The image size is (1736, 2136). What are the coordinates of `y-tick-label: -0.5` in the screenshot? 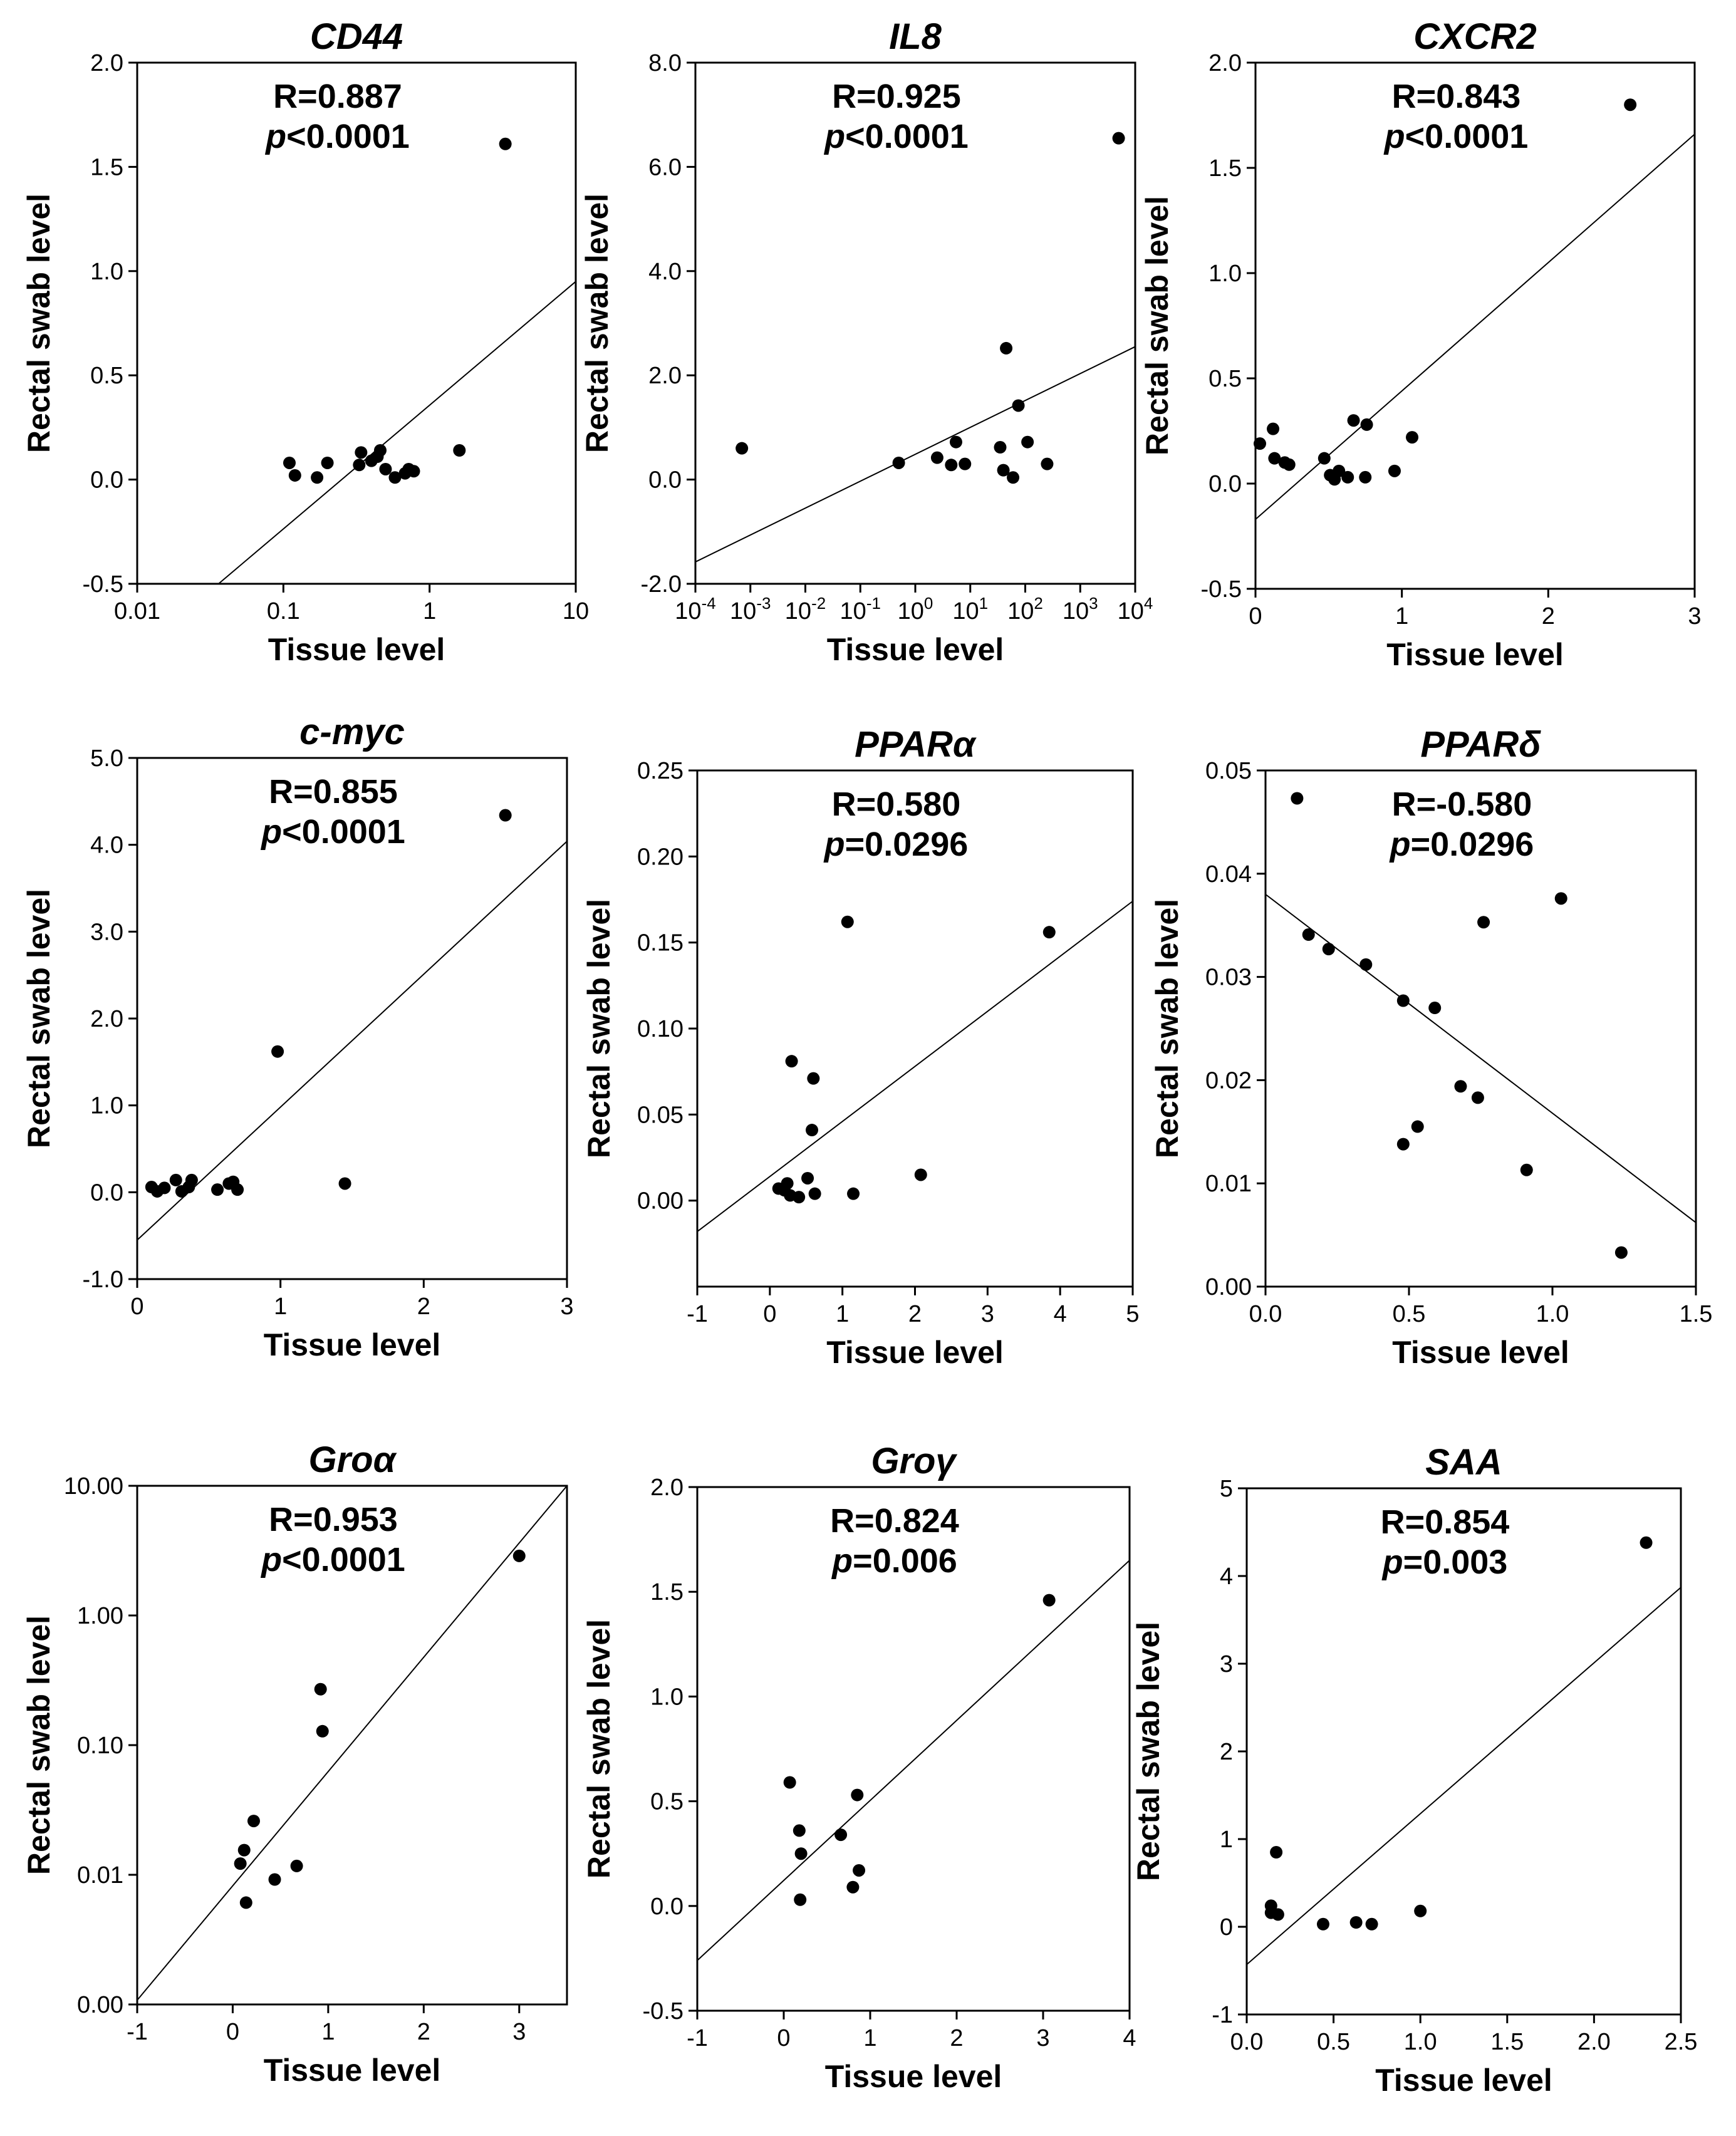 It's located at (1221, 589).